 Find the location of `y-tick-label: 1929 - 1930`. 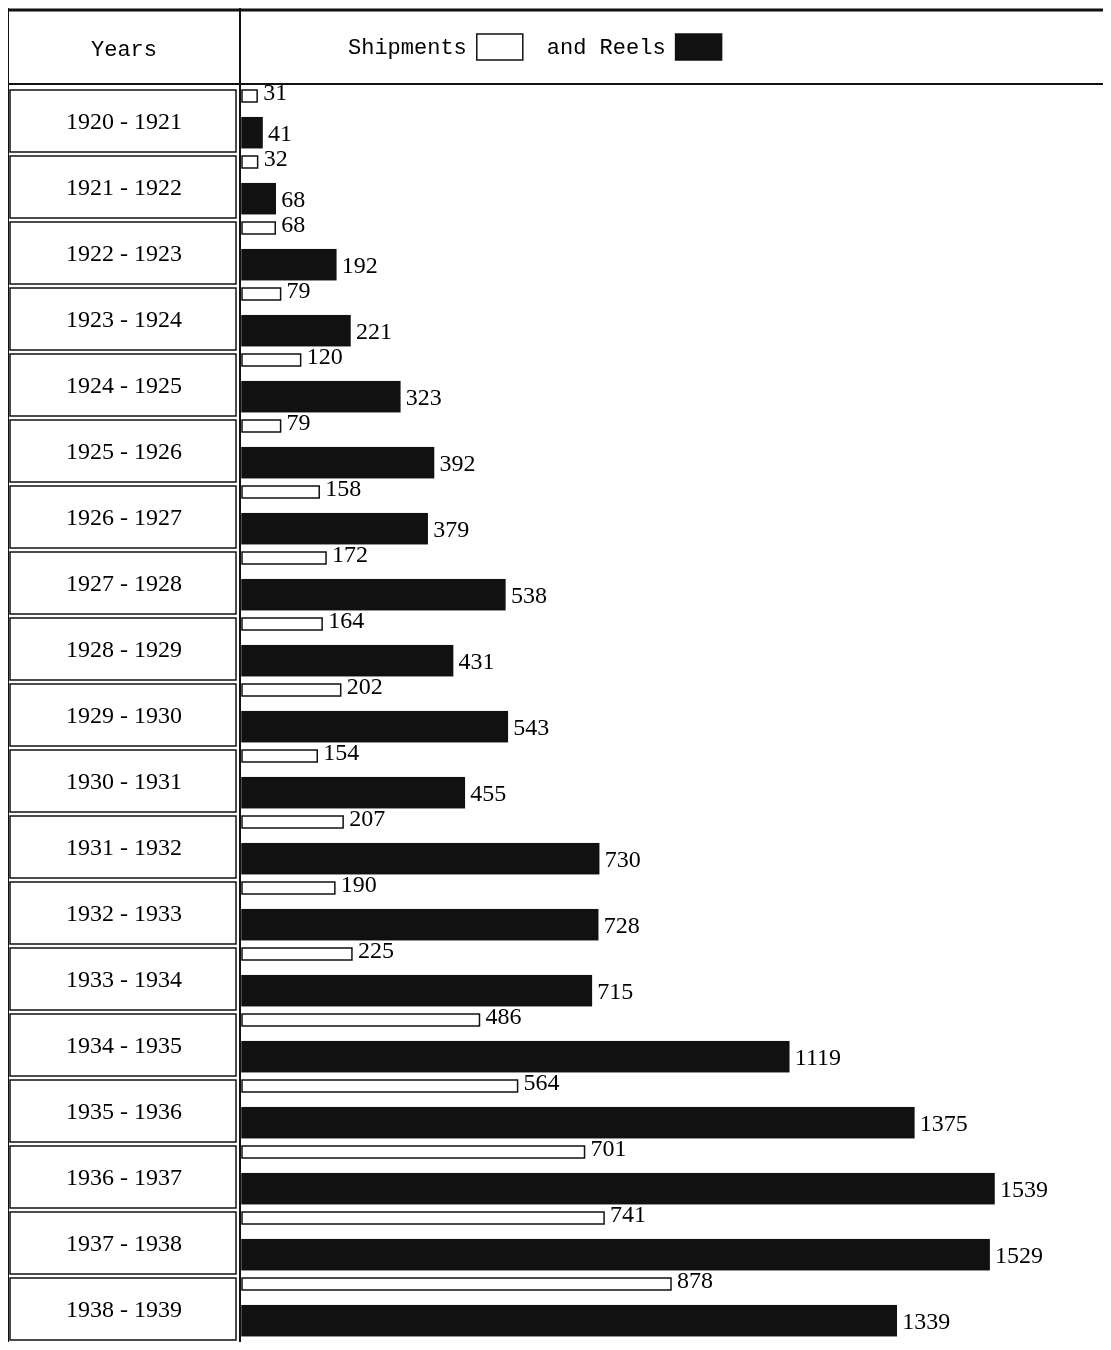

y-tick-label: 1929 - 1930 is located at coordinates (124, 715).